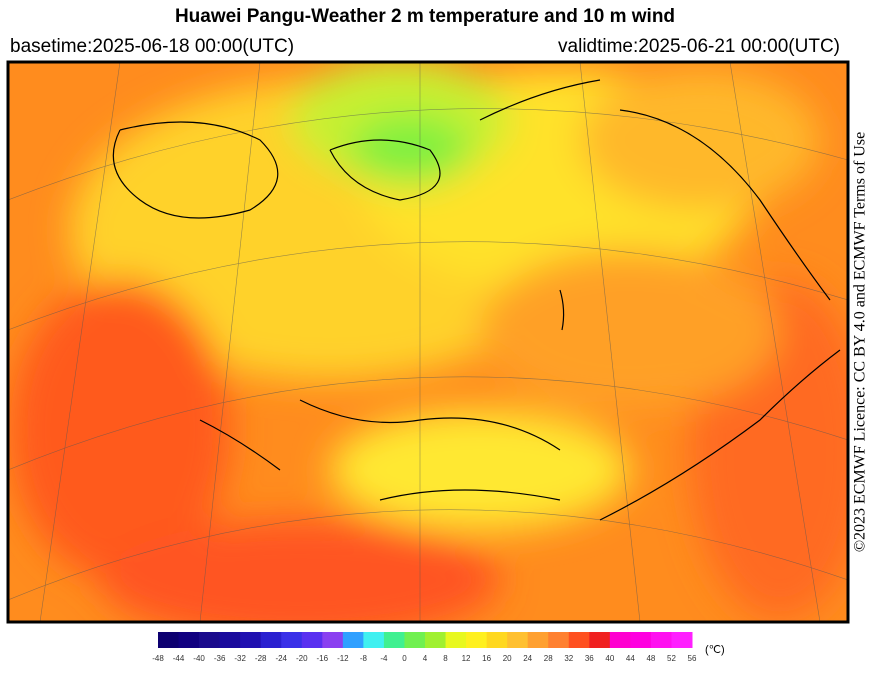  What do you see at coordinates (384, 658) in the screenshot?
I see `colorbar-tick-label: -4` at bounding box center [384, 658].